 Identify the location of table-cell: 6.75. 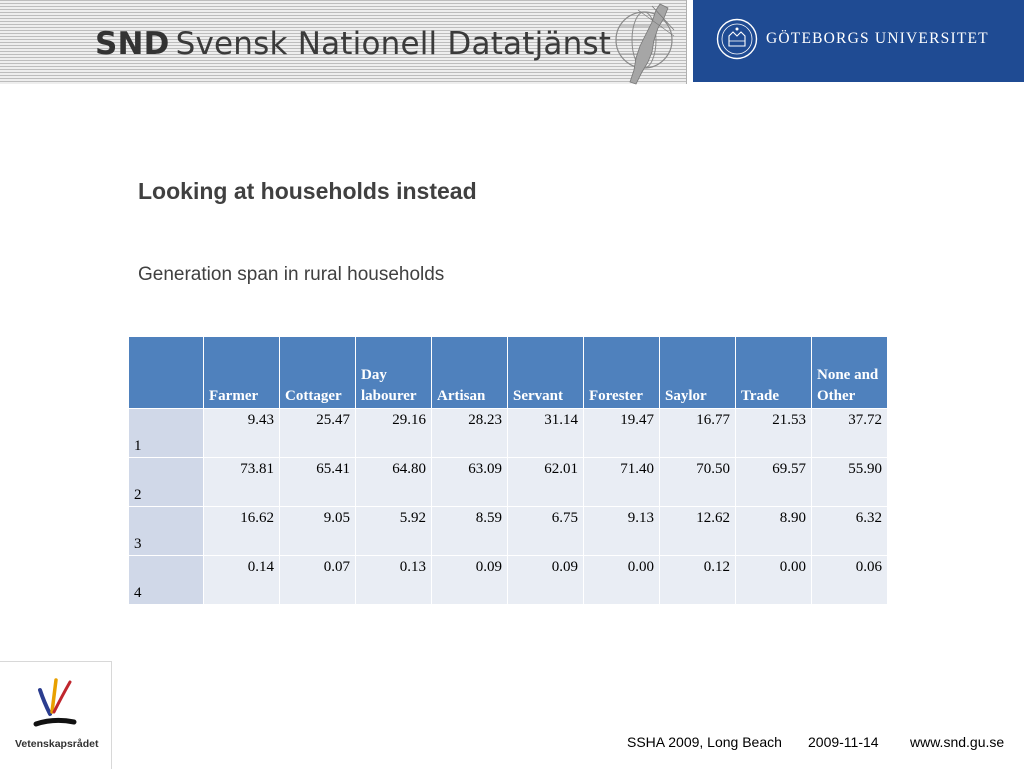
(545, 531).